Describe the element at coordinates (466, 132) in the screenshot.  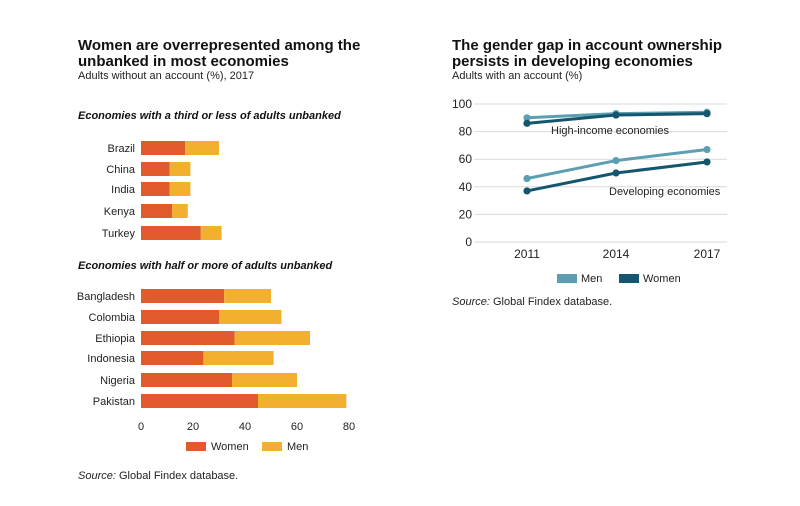
I see `y-tick-label: 80` at that location.